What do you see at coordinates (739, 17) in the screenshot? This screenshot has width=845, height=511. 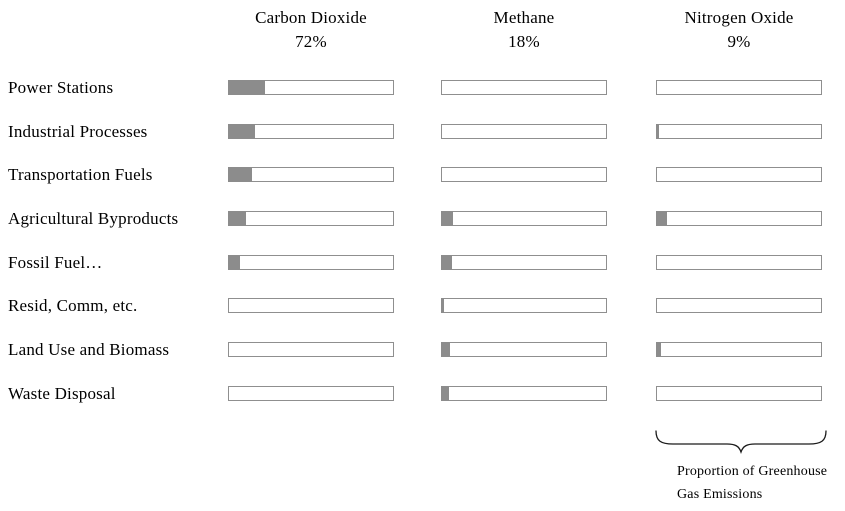 I see `column-title: Nitrogen Oxide` at bounding box center [739, 17].